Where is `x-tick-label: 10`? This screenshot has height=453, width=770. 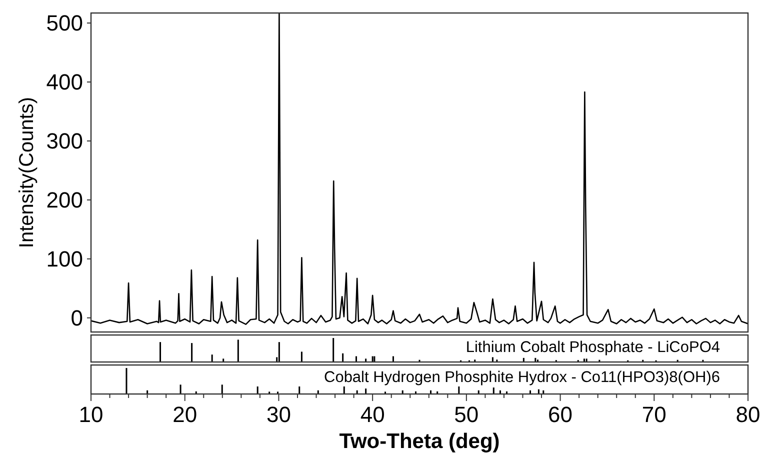 x-tick-label: 10 is located at coordinates (91, 414).